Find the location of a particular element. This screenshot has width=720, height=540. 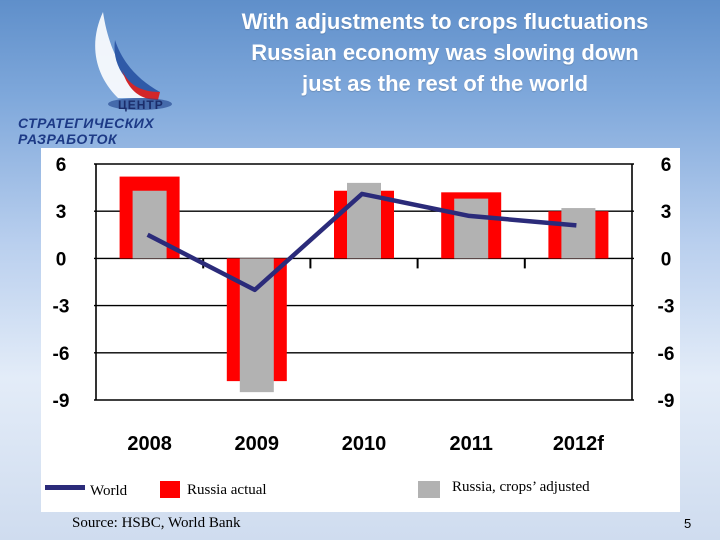

y-tick-label-left: 6 is located at coordinates (61, 165).